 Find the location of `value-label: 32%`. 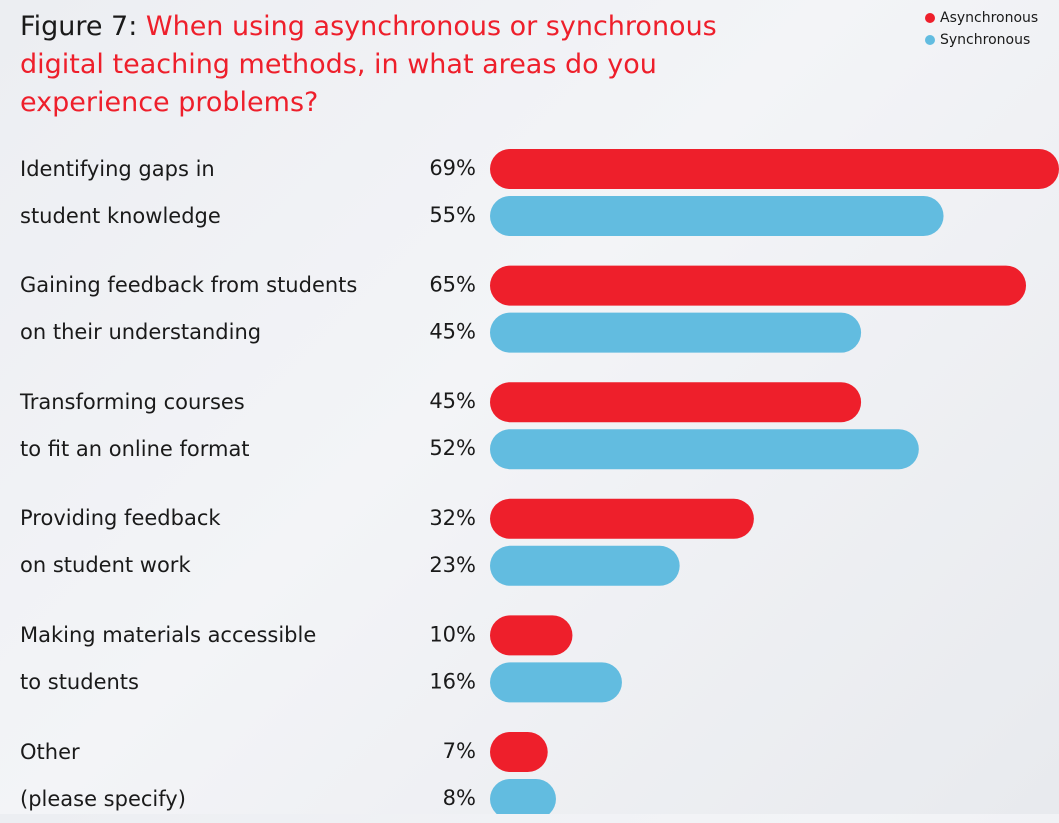

value-label: 32% is located at coordinates (452, 518).